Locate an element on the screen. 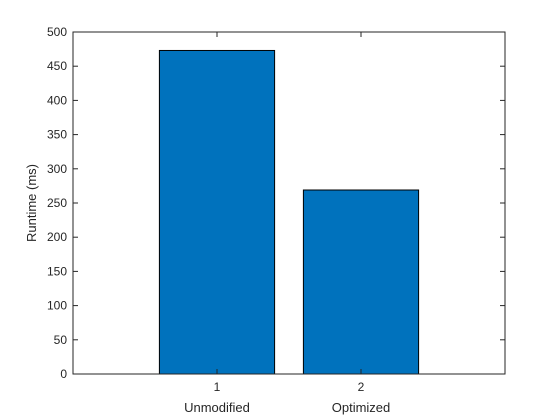  y-tick-label: 200 is located at coordinates (57, 237).